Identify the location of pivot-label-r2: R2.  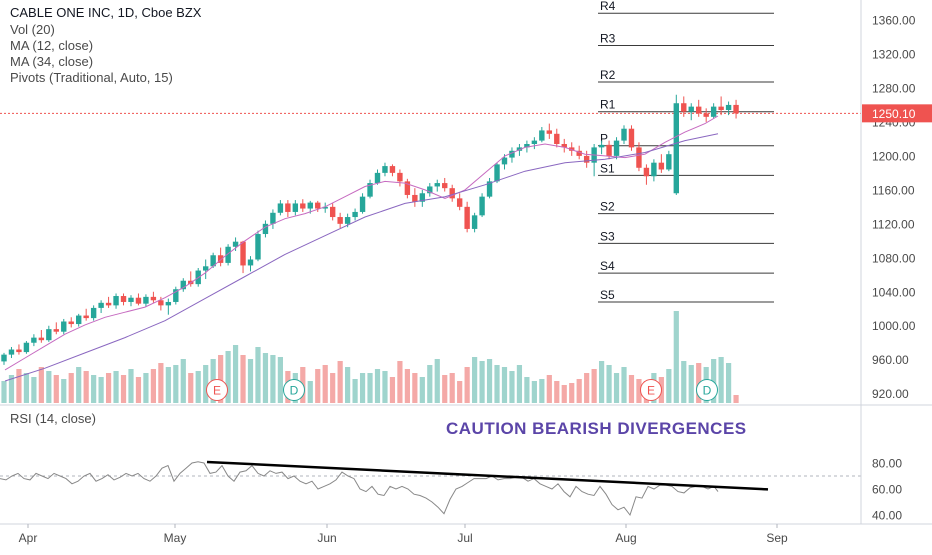
(608, 75).